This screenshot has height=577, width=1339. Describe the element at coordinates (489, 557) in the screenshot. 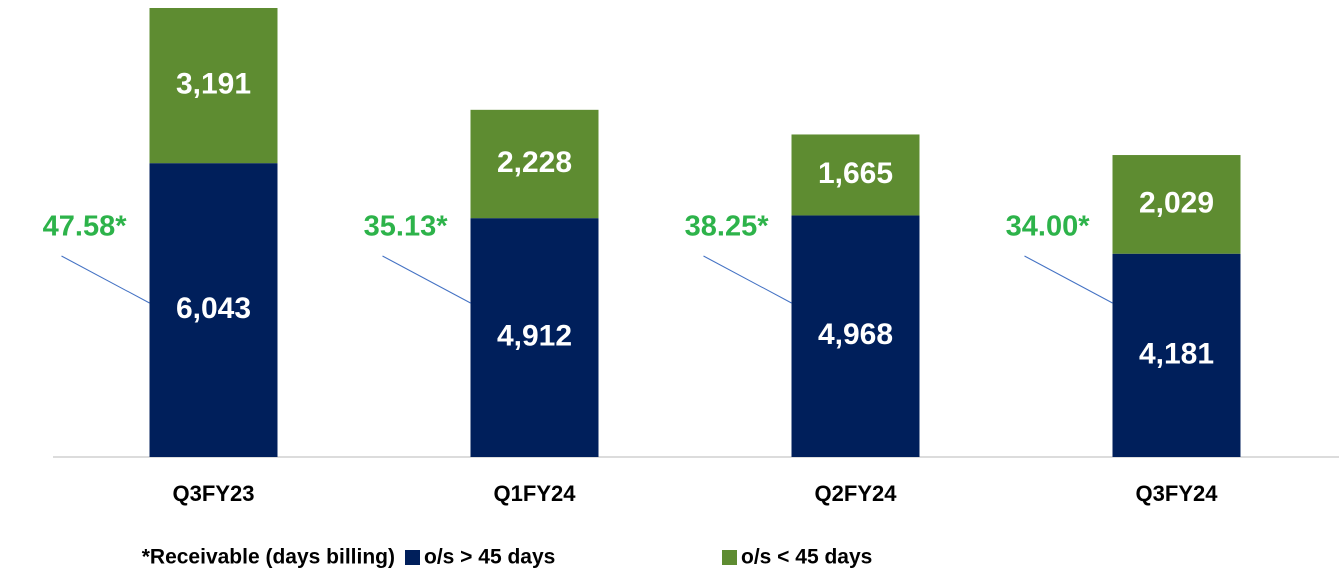

I see `legend-label: o/s > 45 days` at that location.